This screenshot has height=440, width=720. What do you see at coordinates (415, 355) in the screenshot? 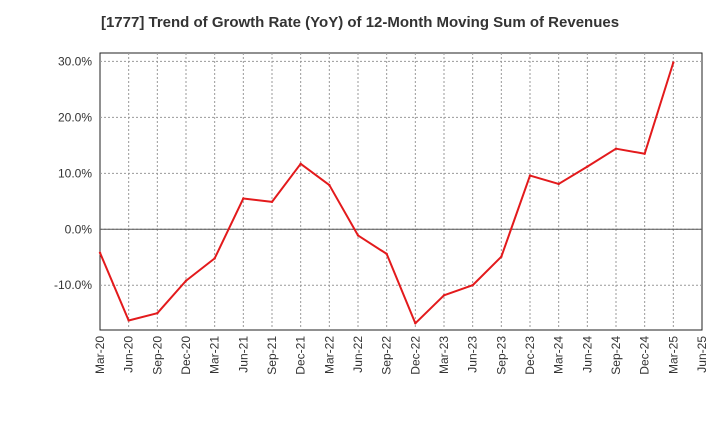
I see `x-tick-label: Dec-22` at bounding box center [415, 355].